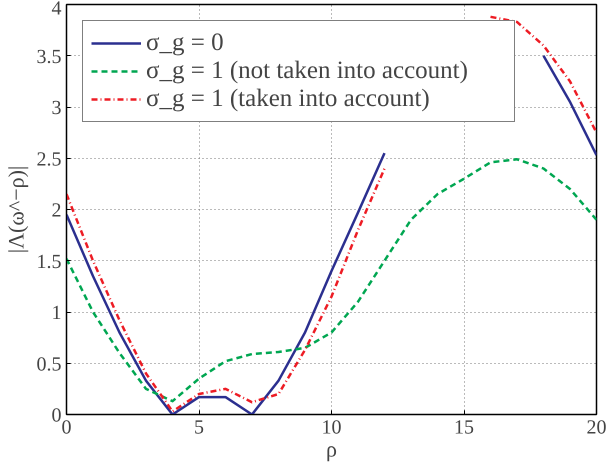 The width and height of the screenshot is (610, 464). Describe the element at coordinates (57, 313) in the screenshot. I see `y-tick-label: 1` at that location.